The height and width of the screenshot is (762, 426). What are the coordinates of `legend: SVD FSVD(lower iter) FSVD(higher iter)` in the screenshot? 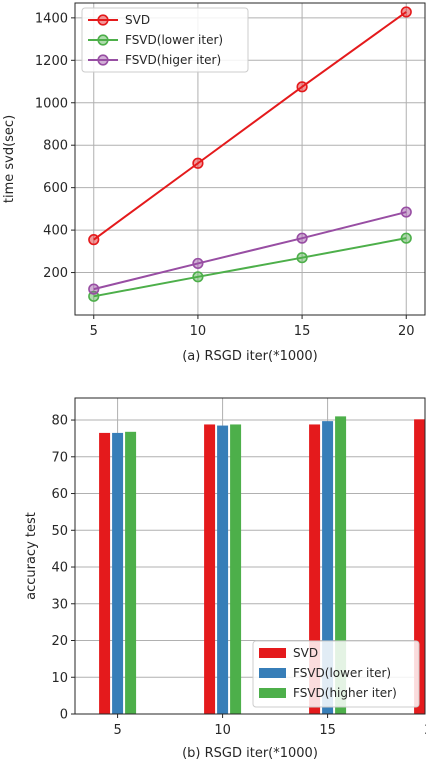 It's located at (336, 674).